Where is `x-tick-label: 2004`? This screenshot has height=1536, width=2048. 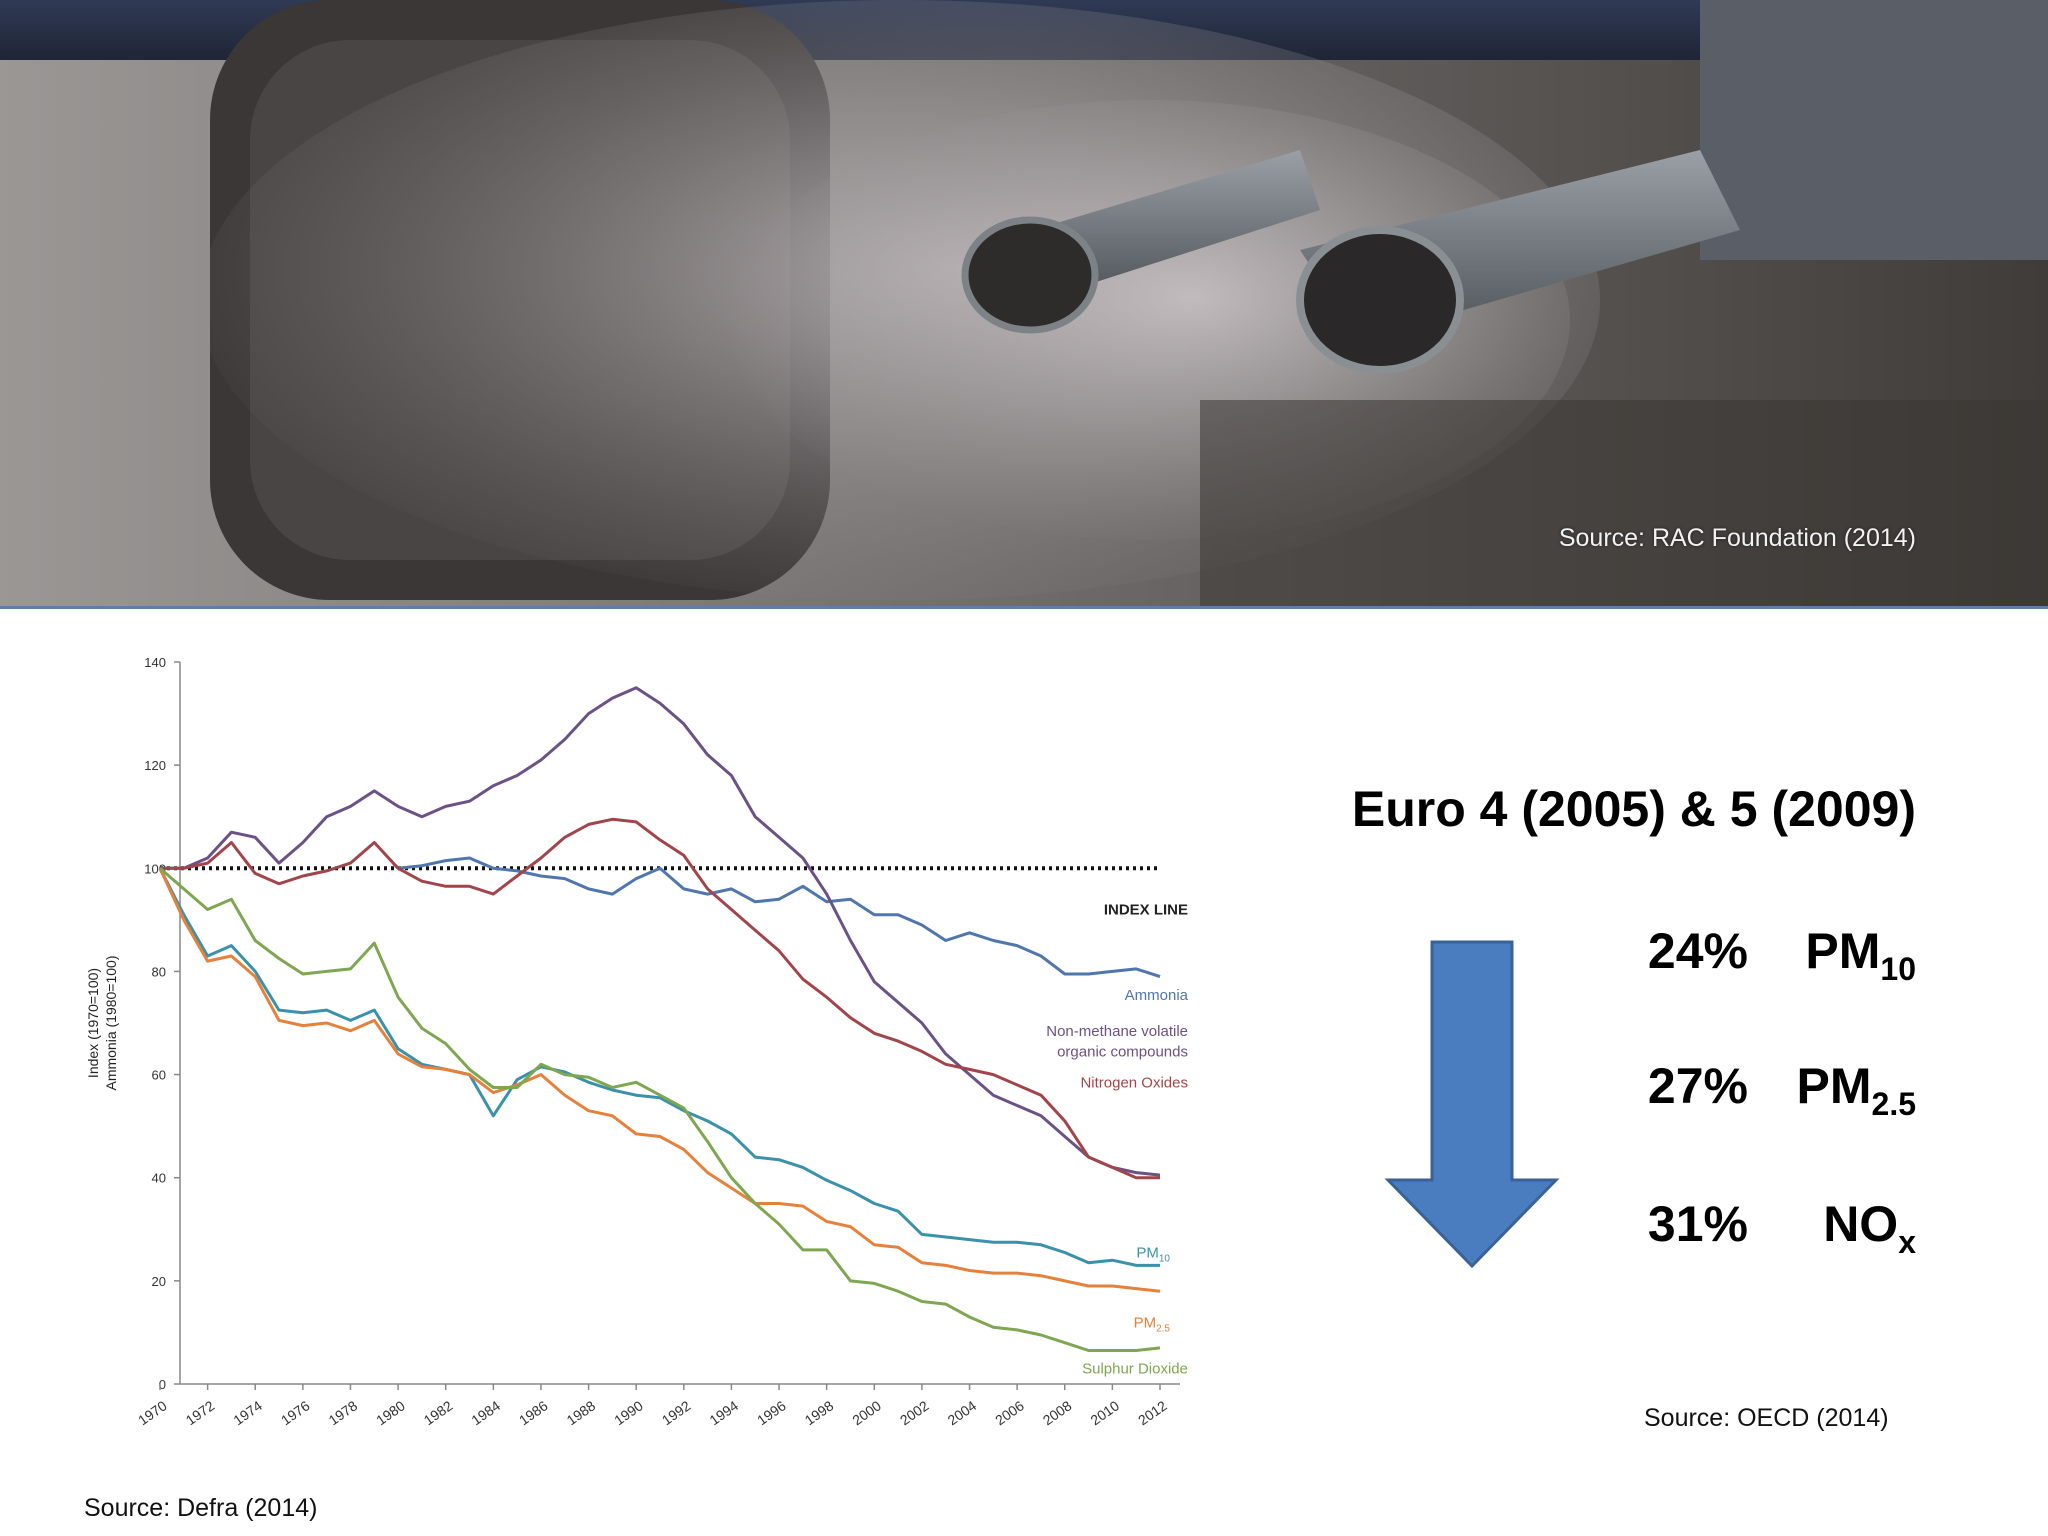 x-tick-label: 2004 is located at coordinates (962, 1412).